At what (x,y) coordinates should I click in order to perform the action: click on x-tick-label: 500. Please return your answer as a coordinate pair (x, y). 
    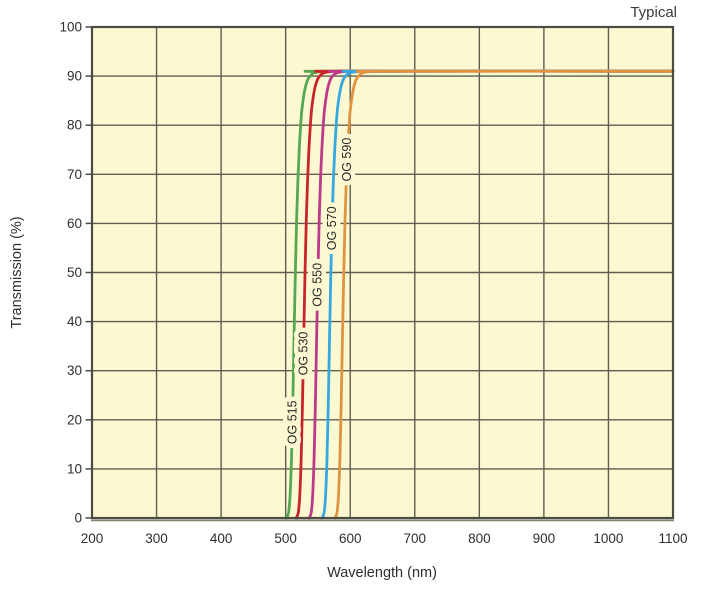
    Looking at the image, I should click on (285, 538).